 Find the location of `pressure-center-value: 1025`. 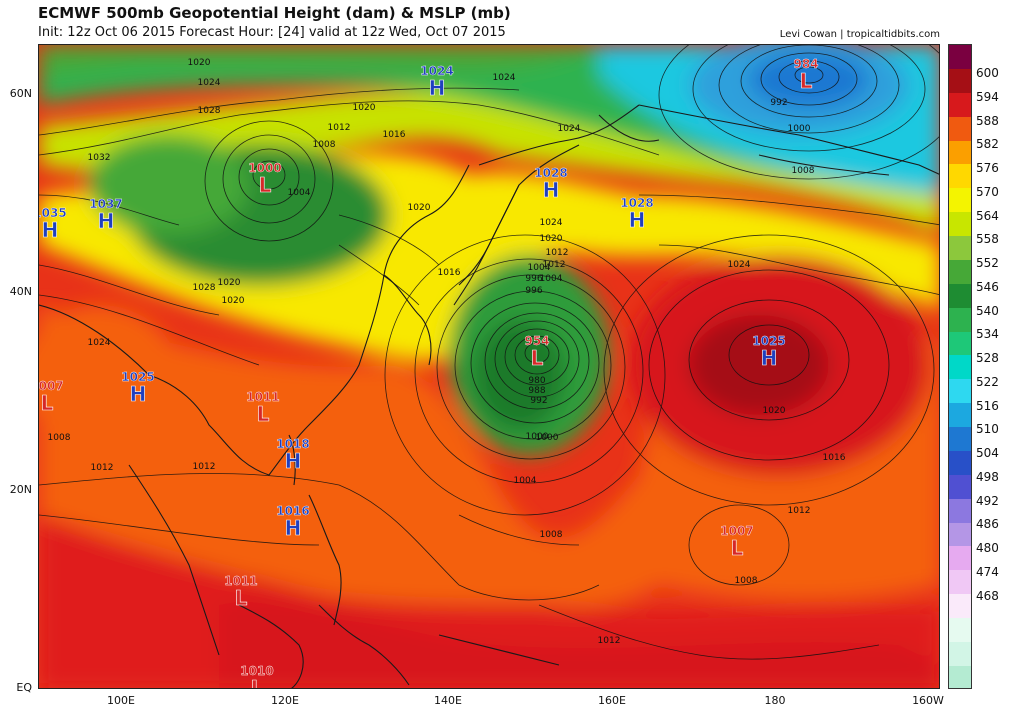

pressure-center-value: 1025 is located at coordinates (137, 377).